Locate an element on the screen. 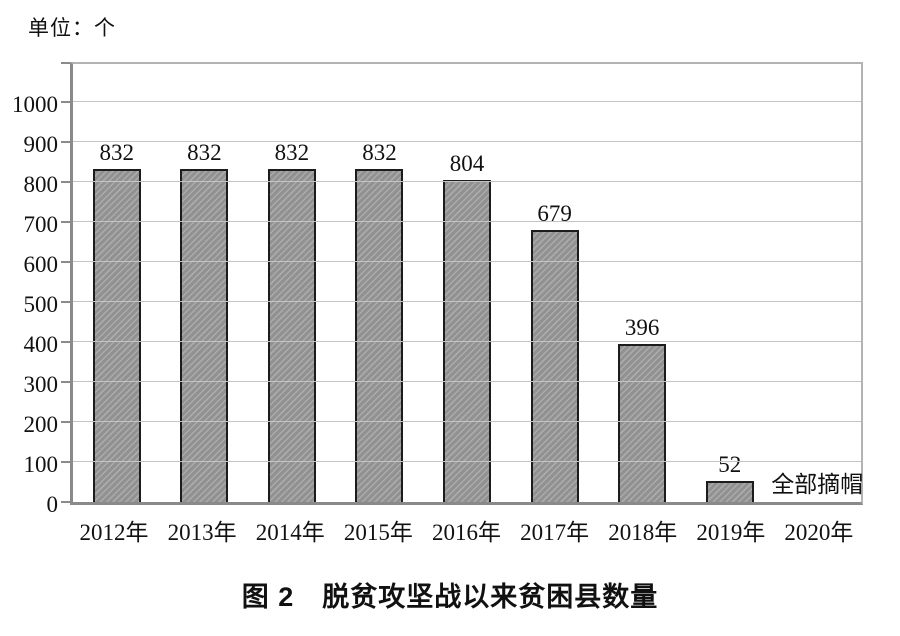 This screenshot has height=636, width=900. bar-slot: 804 is located at coordinates (467, 283).